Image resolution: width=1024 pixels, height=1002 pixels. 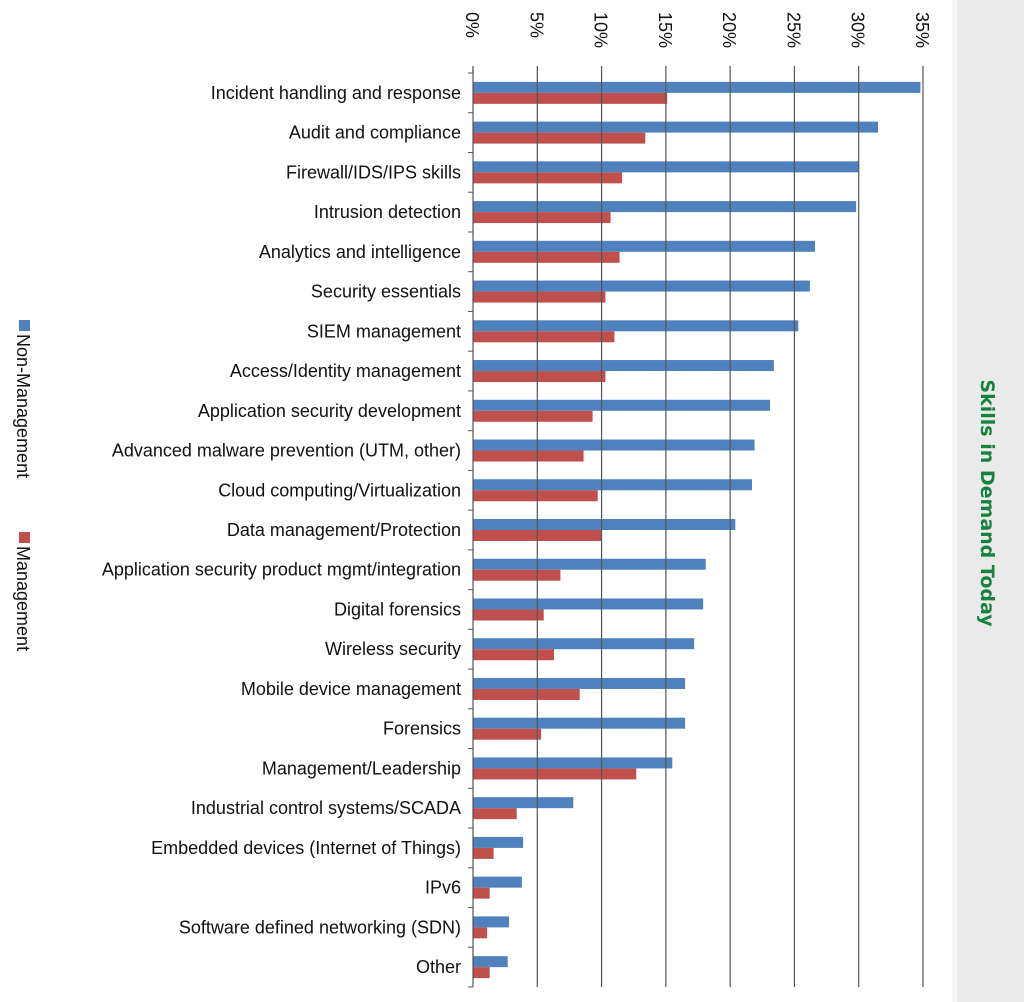 What do you see at coordinates (351, 689) in the screenshot?
I see `category-label: Mobile device management` at bounding box center [351, 689].